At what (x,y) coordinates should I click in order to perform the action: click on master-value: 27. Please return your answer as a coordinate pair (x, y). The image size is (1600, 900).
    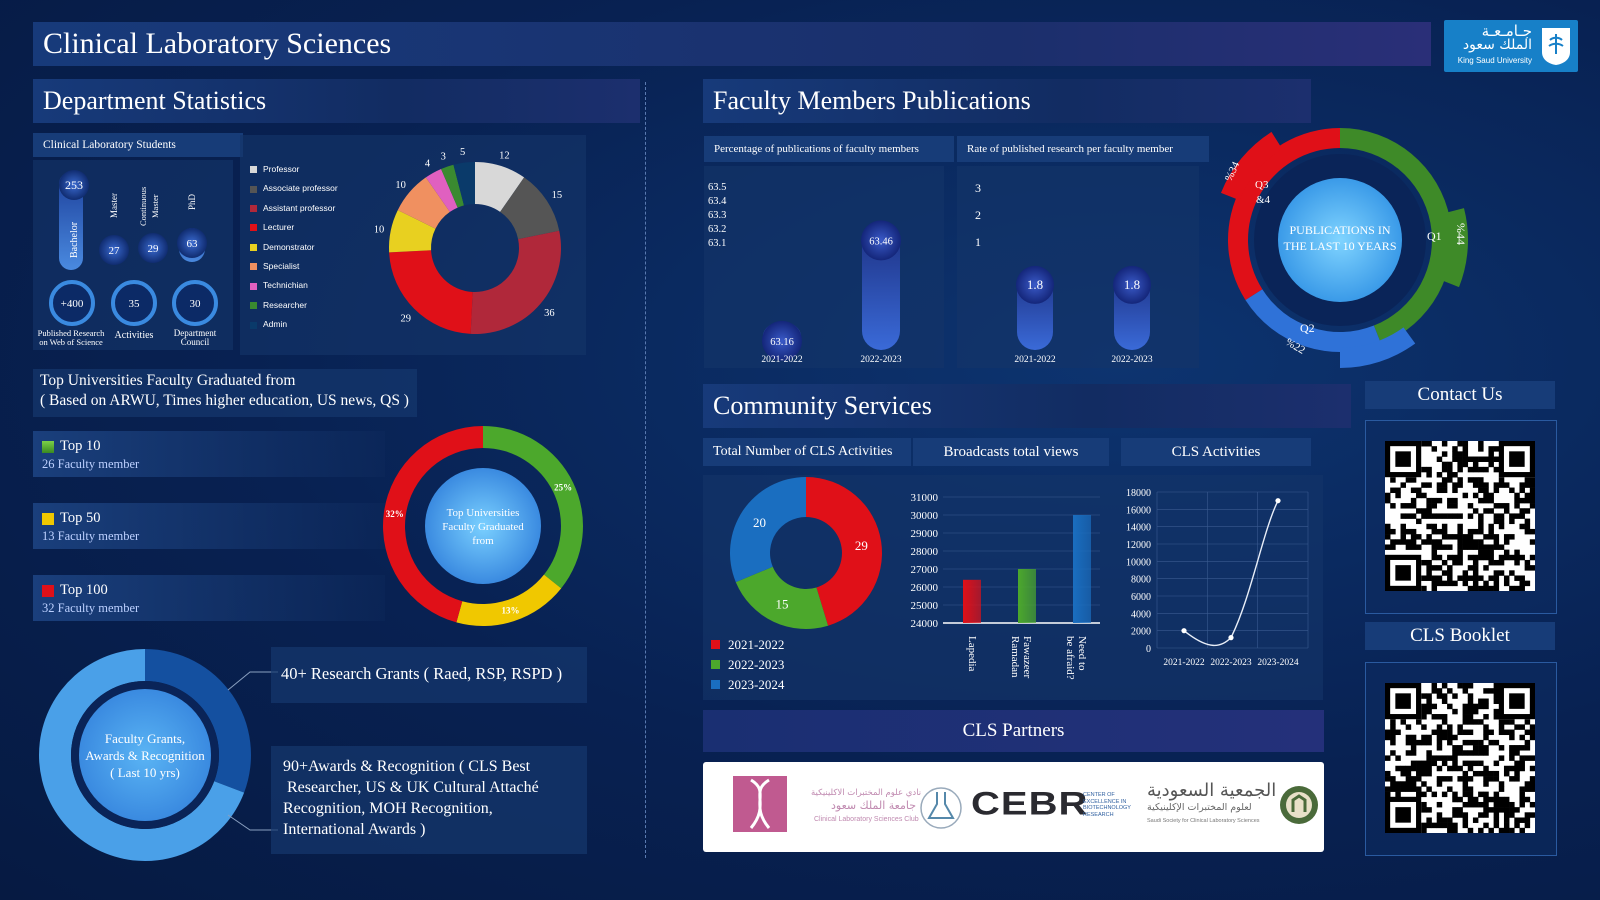
    Looking at the image, I should click on (115, 251).